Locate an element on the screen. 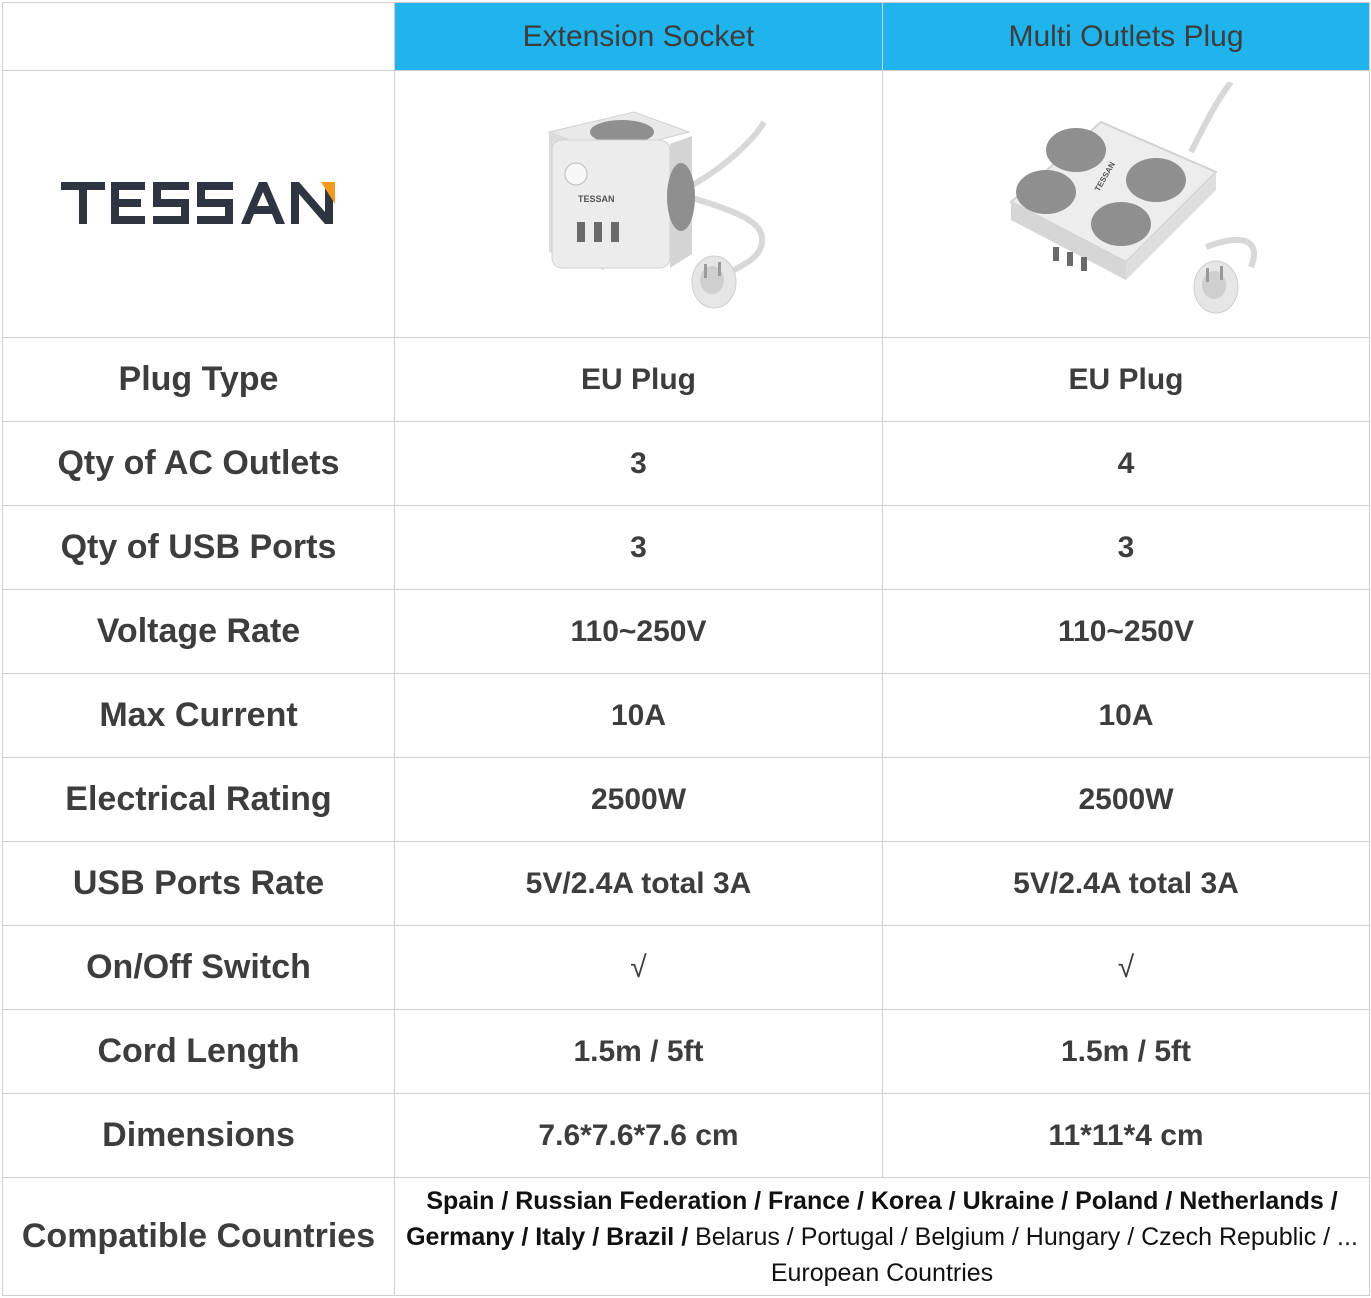 Image resolution: width=1371 pixels, height=1298 pixels. row-voltage-rate: Voltage Rate 110~250V 110~250V is located at coordinates (686, 631).